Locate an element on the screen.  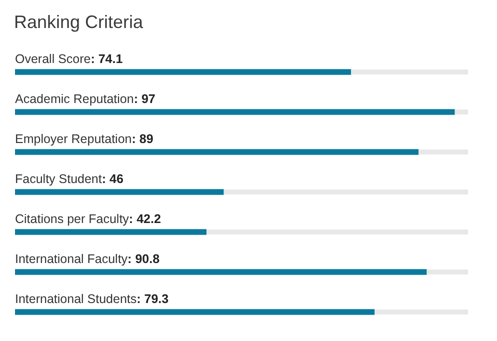
data-label: : 42.2 is located at coordinates (144, 219).